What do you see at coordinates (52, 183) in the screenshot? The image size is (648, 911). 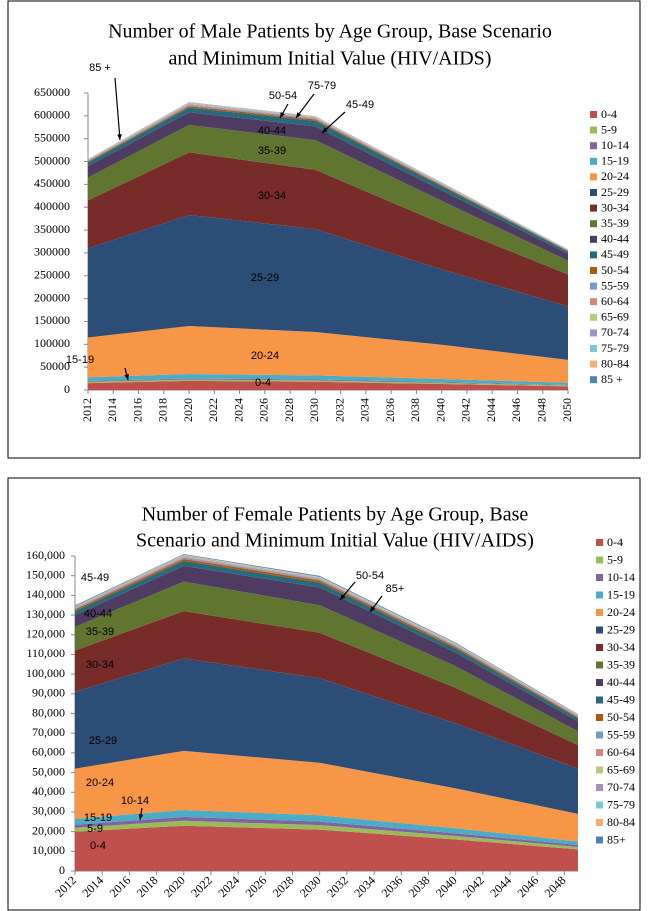 I see `y-tick-label: 450000` at bounding box center [52, 183].